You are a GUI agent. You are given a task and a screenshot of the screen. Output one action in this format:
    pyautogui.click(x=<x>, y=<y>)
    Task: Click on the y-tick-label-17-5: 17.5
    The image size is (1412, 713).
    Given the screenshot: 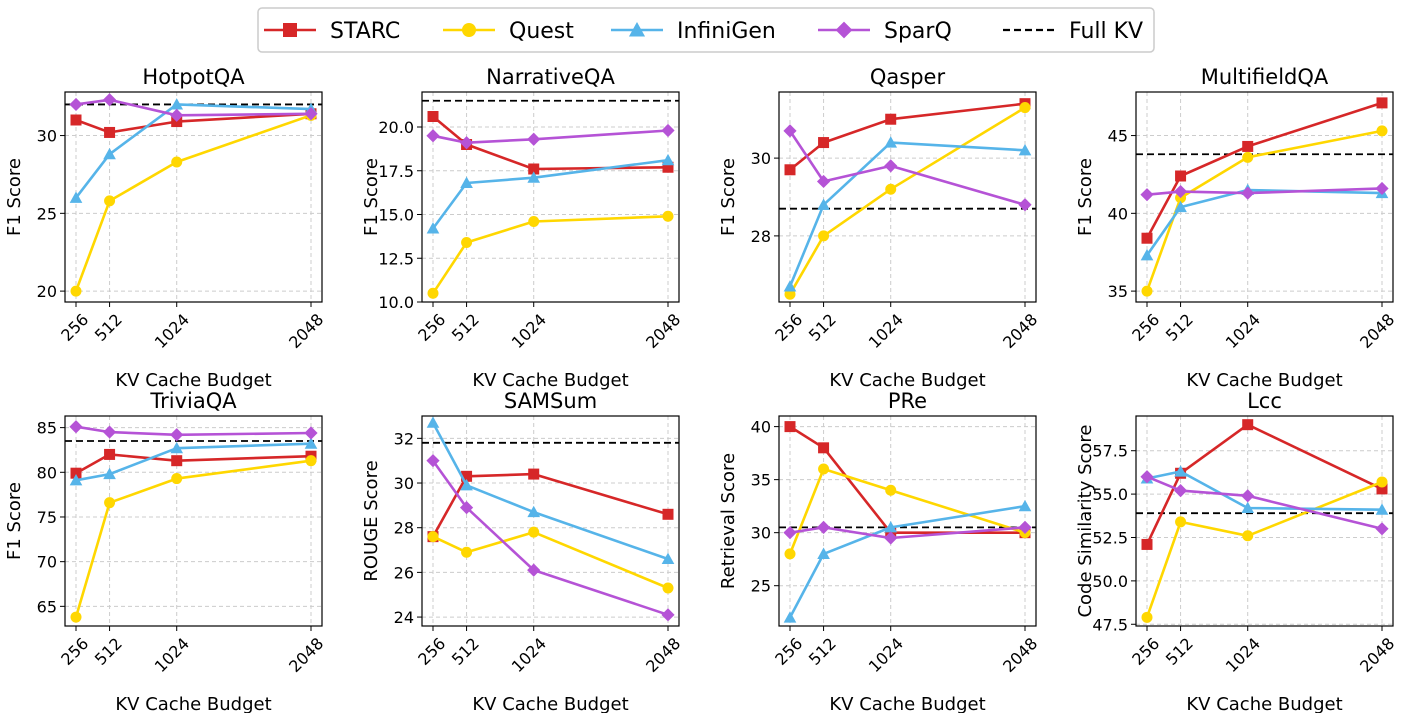 What is the action you would take?
    pyautogui.click(x=396, y=171)
    